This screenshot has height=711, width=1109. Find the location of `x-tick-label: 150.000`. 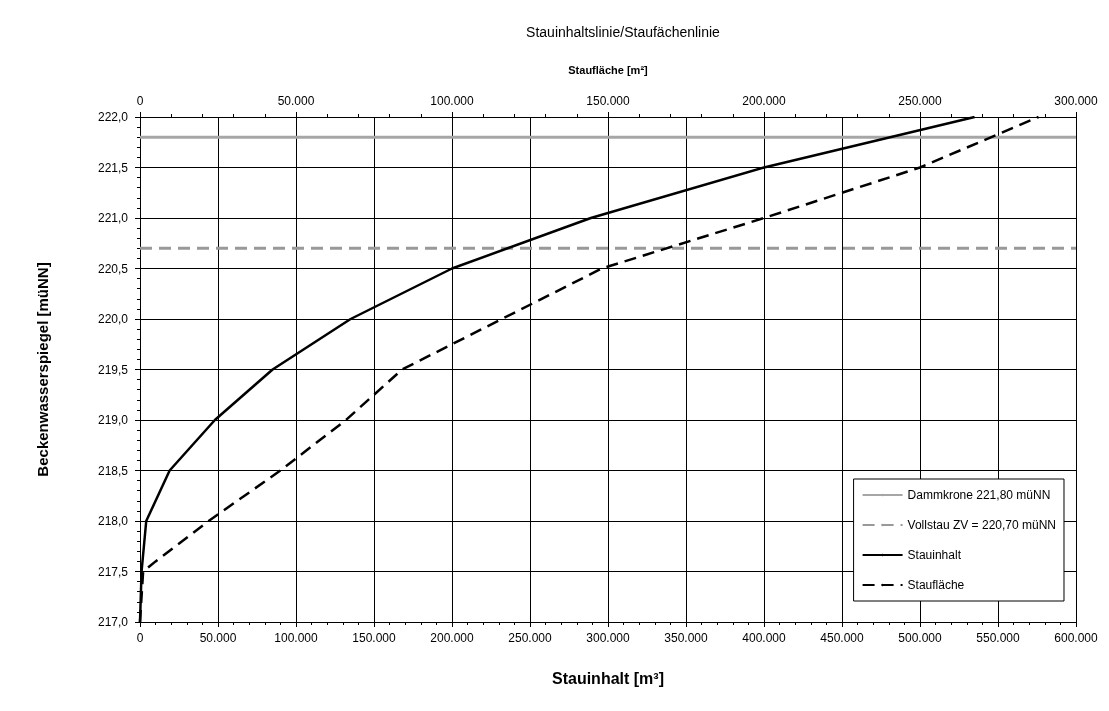

x-tick-label: 150.000 is located at coordinates (374, 638).